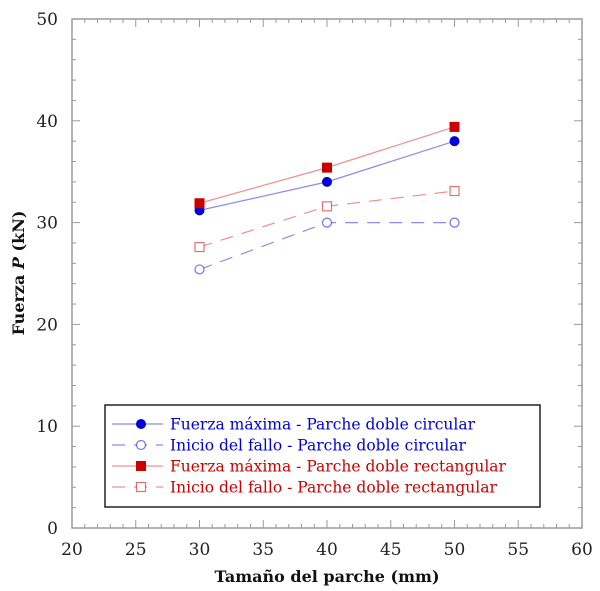 This screenshot has width=600, height=591. I want to click on y-tick-label: 30, so click(47, 224).